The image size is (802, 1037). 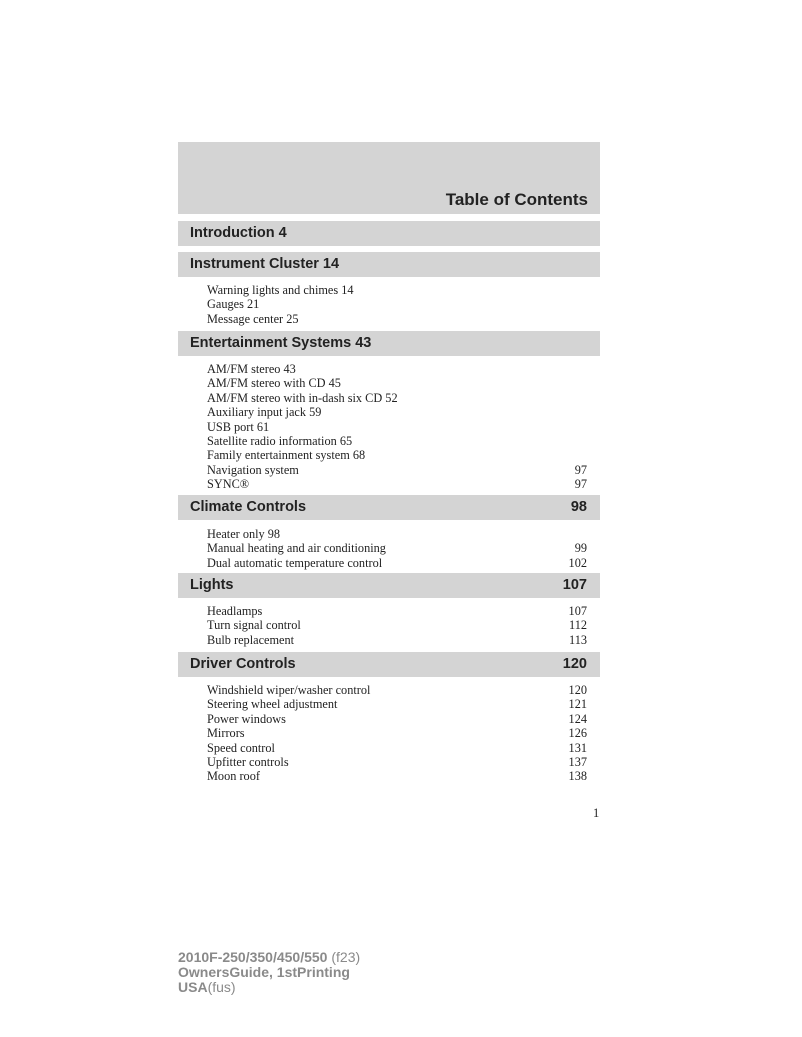 What do you see at coordinates (397, 776) in the screenshot?
I see `toc-entry: Moon roof 138` at bounding box center [397, 776].